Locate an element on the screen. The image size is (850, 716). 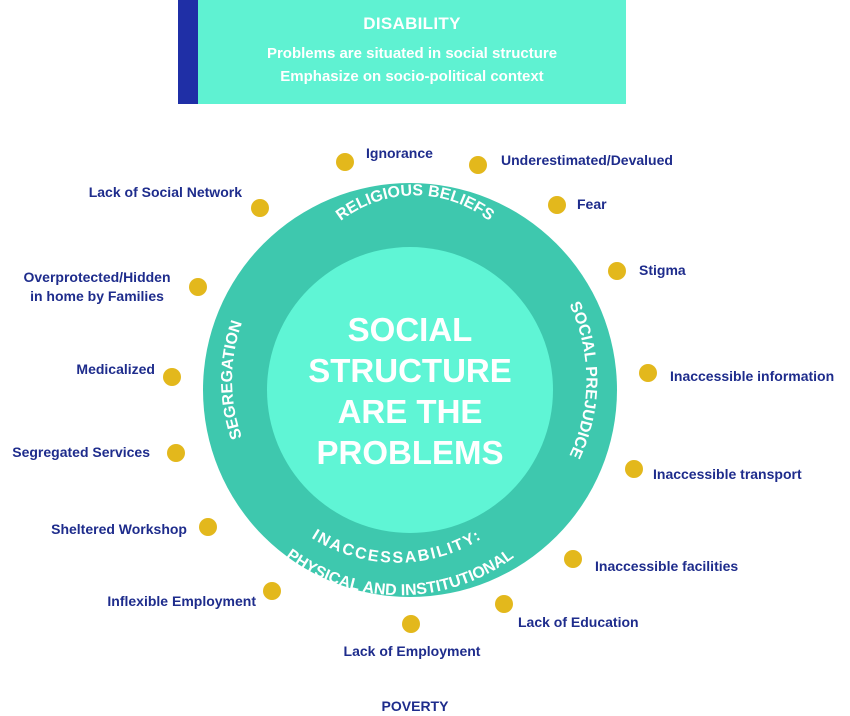
label-lack-employment: Lack of Employment is located at coordinates (412, 651).